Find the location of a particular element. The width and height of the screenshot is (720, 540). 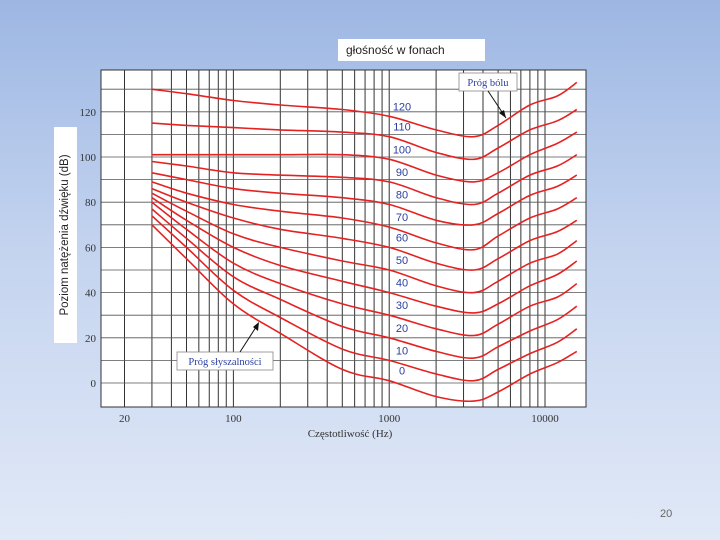

y-tick-label: 40 is located at coordinates (91, 294).